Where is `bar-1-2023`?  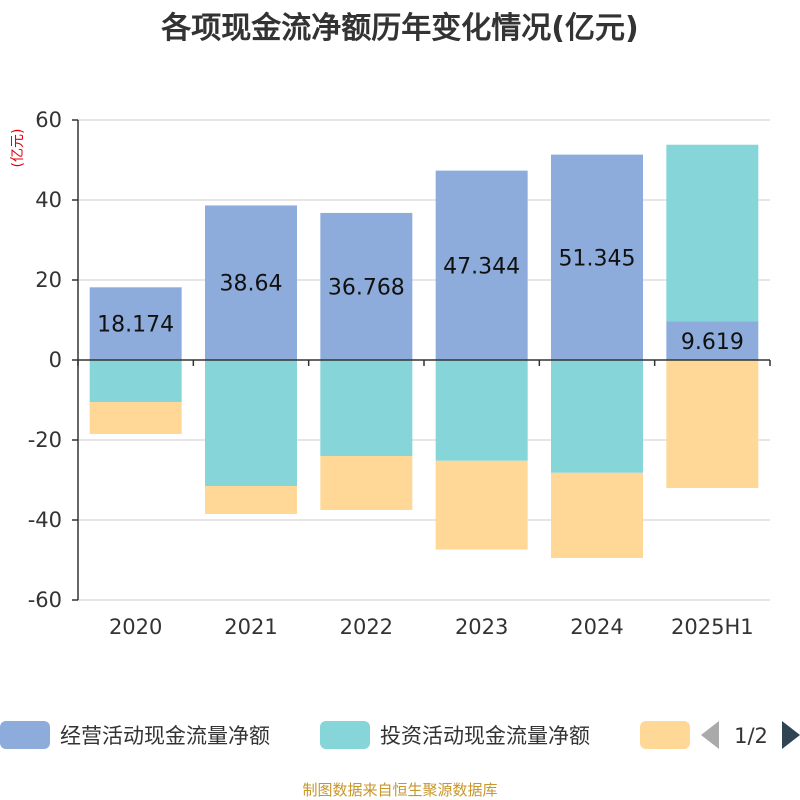 bar-1-2023 is located at coordinates (481, 265).